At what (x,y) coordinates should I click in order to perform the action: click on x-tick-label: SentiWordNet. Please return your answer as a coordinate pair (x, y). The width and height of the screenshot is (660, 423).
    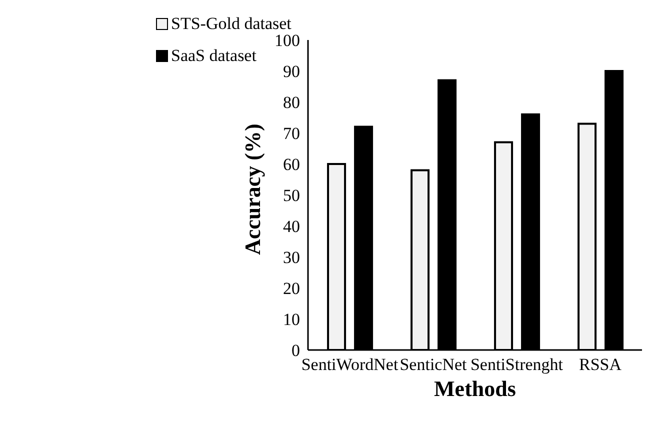
    Looking at the image, I should click on (349, 364).